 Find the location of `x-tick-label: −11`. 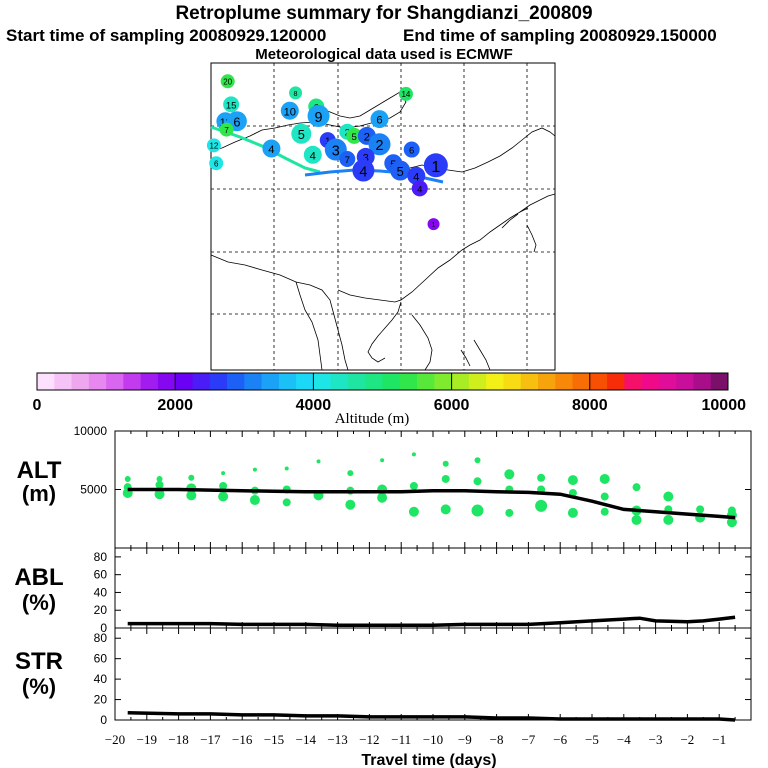

x-tick-label: −11 is located at coordinates (401, 739).